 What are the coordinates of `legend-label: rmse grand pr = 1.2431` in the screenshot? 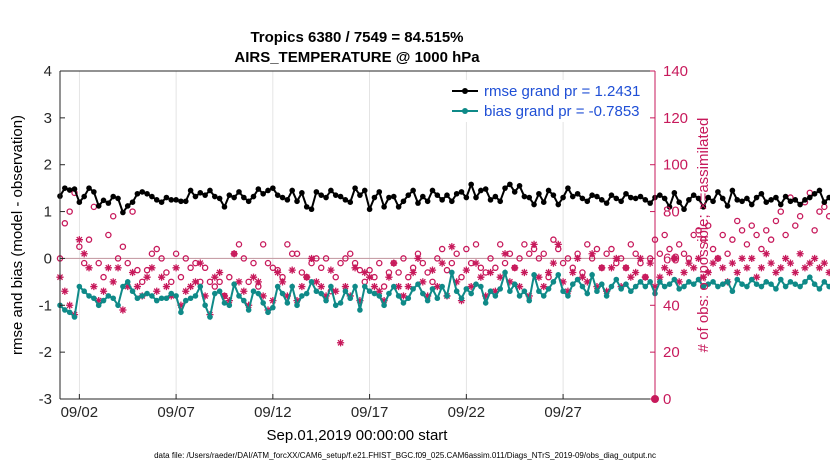 It's located at (562, 91).